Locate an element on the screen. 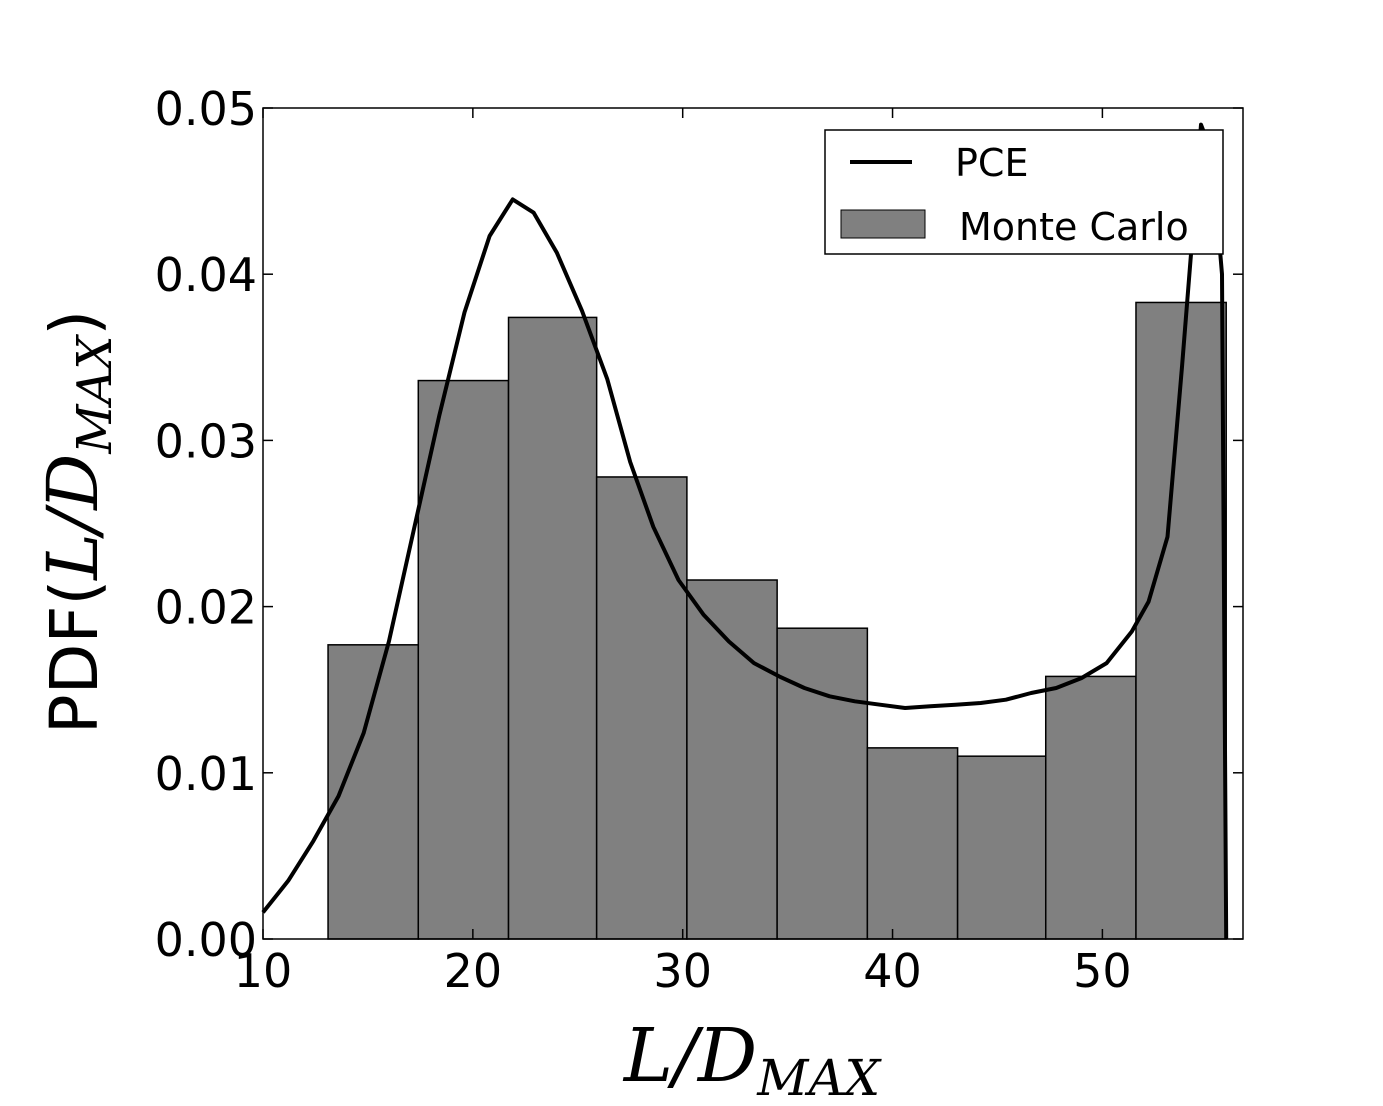 The image size is (1383, 1106). y-tick-labels: 0.00 0.01 0.02 0.03 0.04 0.05 is located at coordinates (206, 524).